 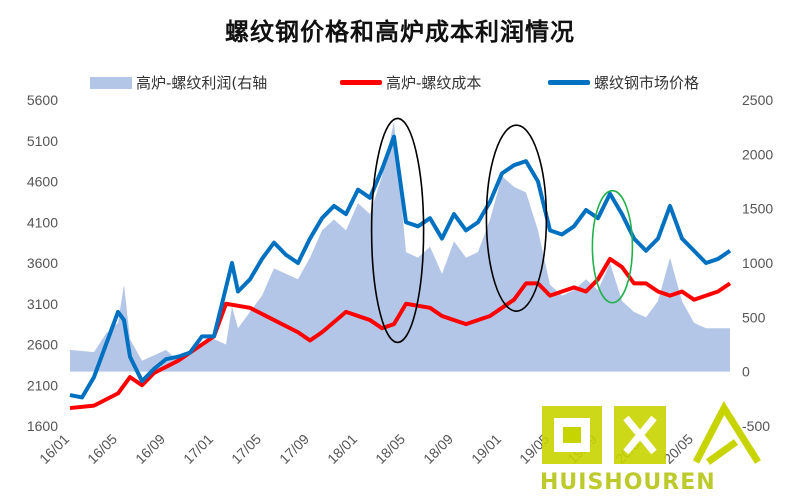 What do you see at coordinates (569, 82) in the screenshot?
I see `legend-swatch-price` at bounding box center [569, 82].